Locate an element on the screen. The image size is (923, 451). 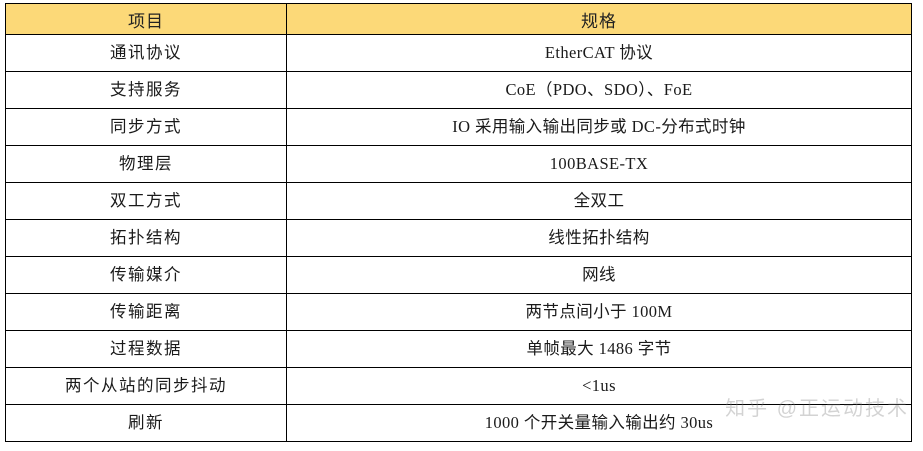
table-row: 同步方式 IO 采用输入输出同步或 DC-分布式时钟 is located at coordinates (458, 127).